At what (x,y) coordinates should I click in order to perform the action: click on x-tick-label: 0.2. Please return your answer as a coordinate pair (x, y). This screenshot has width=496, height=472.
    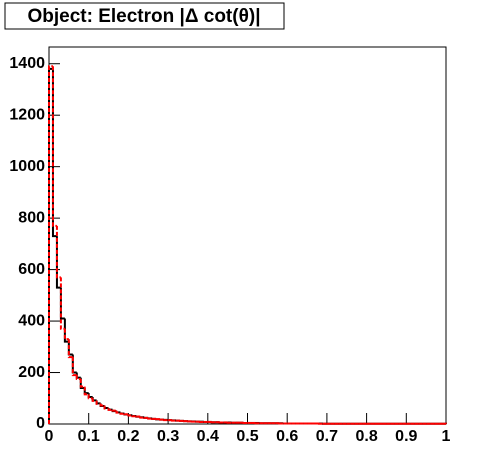
    Looking at the image, I should click on (128, 436).